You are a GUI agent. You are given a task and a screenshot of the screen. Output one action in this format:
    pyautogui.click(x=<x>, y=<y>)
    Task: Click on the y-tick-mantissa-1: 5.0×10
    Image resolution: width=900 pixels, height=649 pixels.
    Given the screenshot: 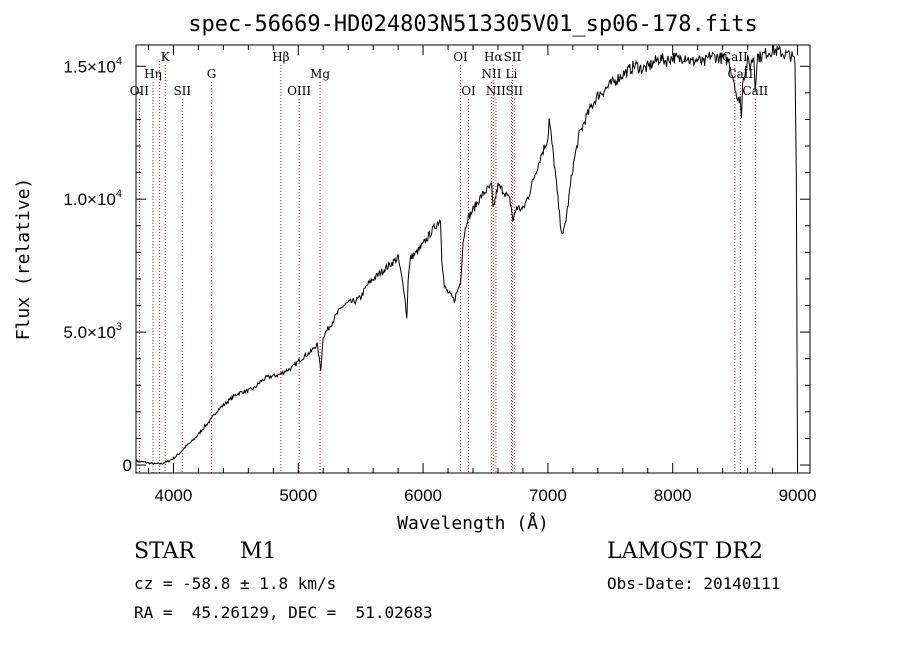 What is the action you would take?
    pyautogui.click(x=89, y=332)
    